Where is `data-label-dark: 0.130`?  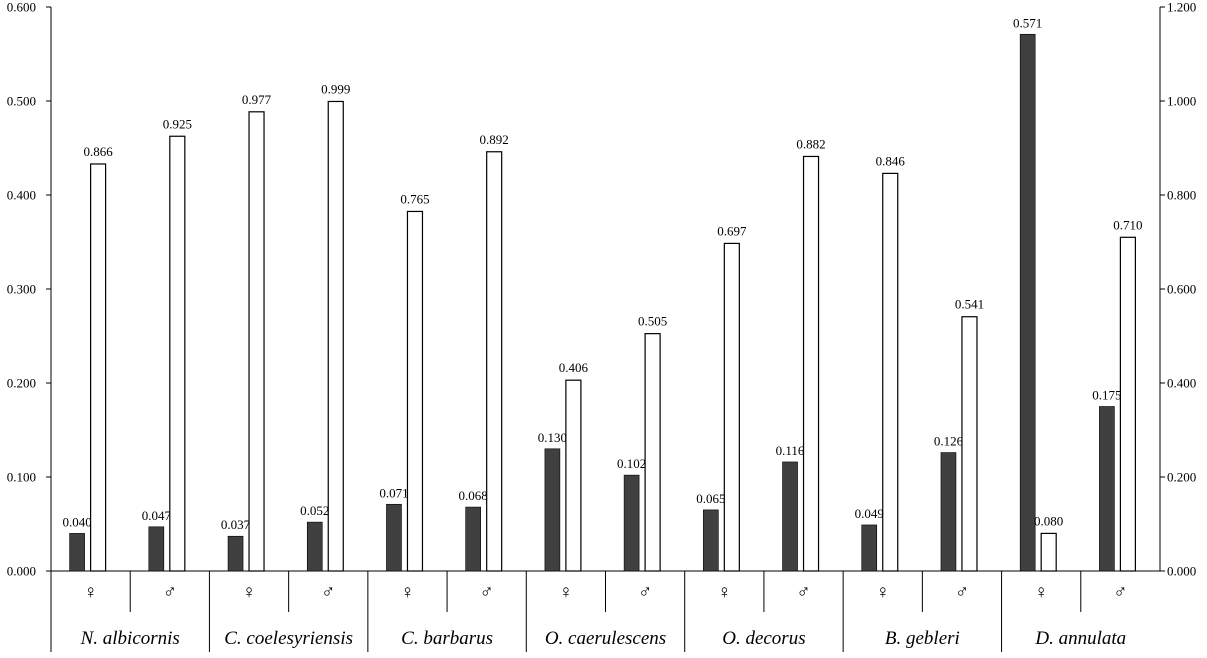
data-label-dark: 0.130 is located at coordinates (552, 437).